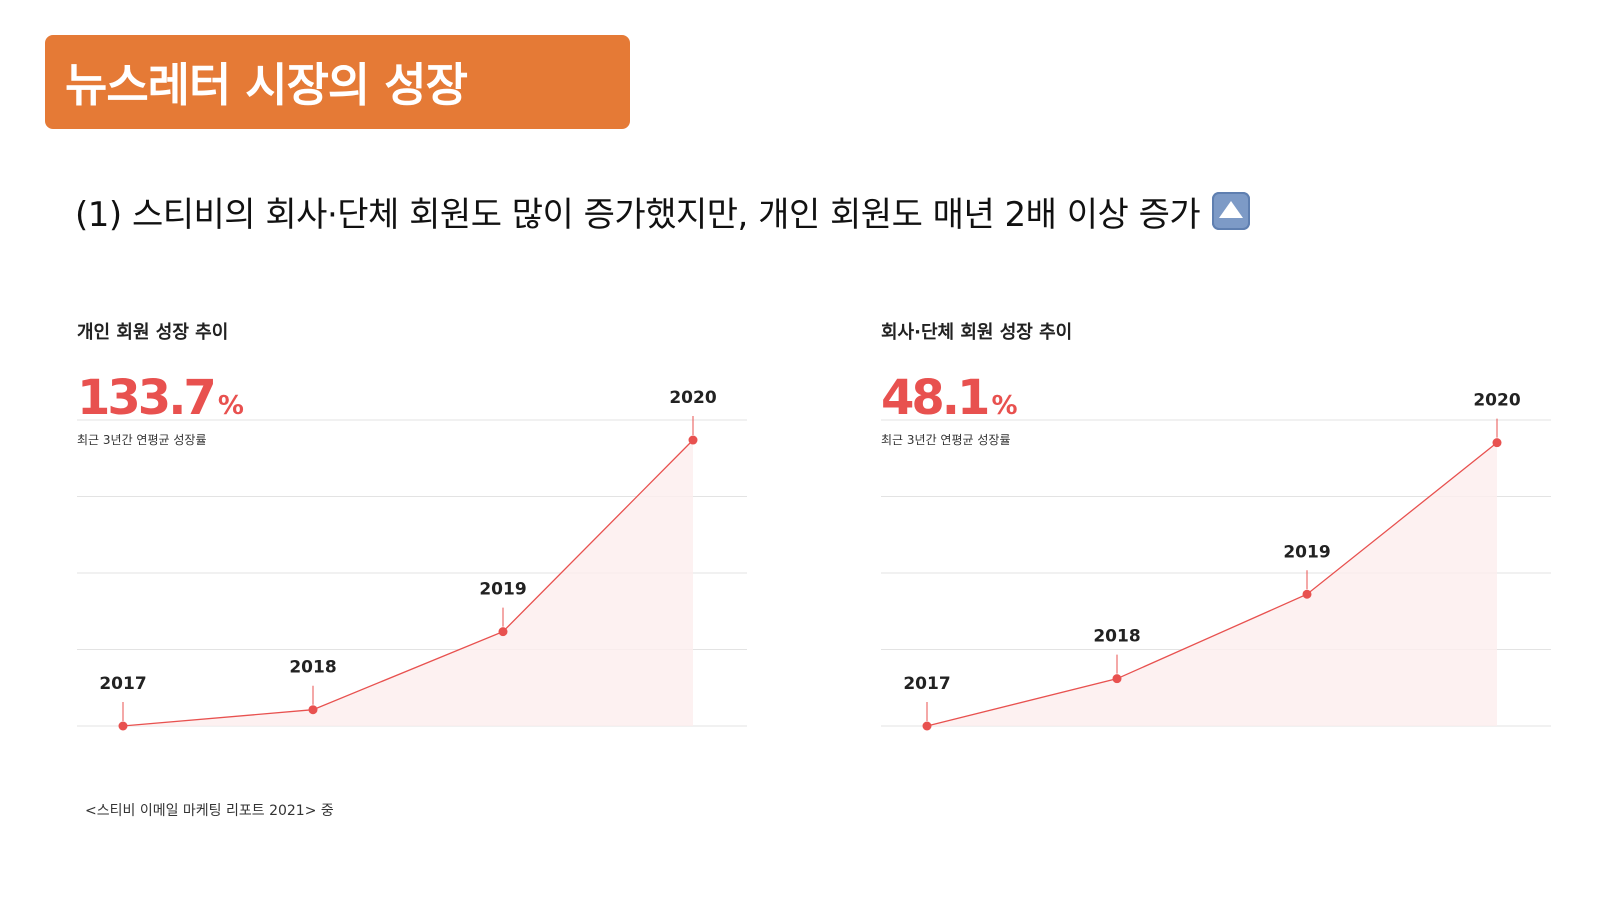 The height and width of the screenshot is (900, 1600). Describe the element at coordinates (153, 332) in the screenshot. I see `chart-title: 개인 회원 성장 추이` at that location.